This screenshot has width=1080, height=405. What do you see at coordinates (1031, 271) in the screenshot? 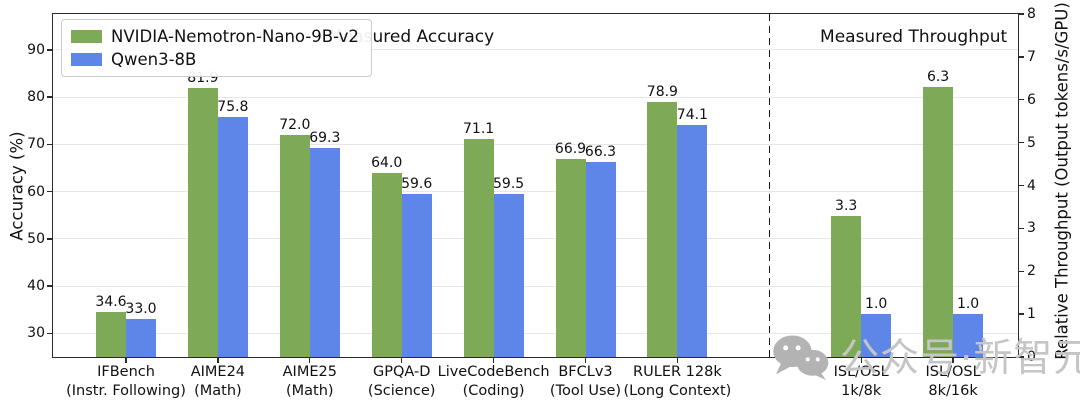
I see `y-tick-label-right: 2` at bounding box center [1031, 271].